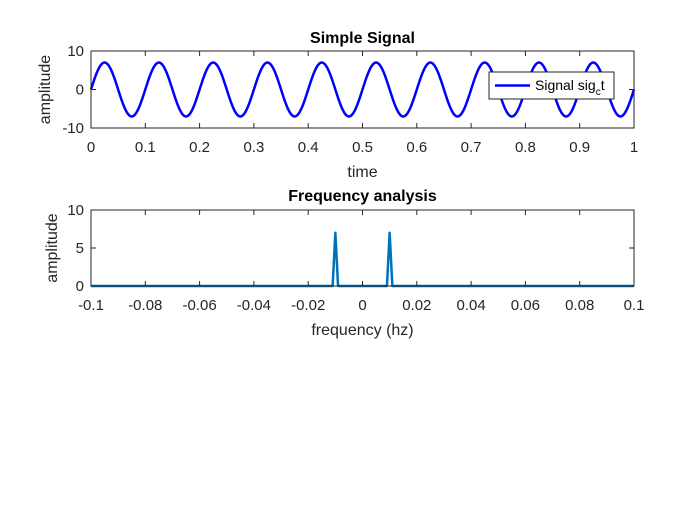  What do you see at coordinates (362, 330) in the screenshot?
I see `x-axis-label: frequency (hz)` at bounding box center [362, 330].